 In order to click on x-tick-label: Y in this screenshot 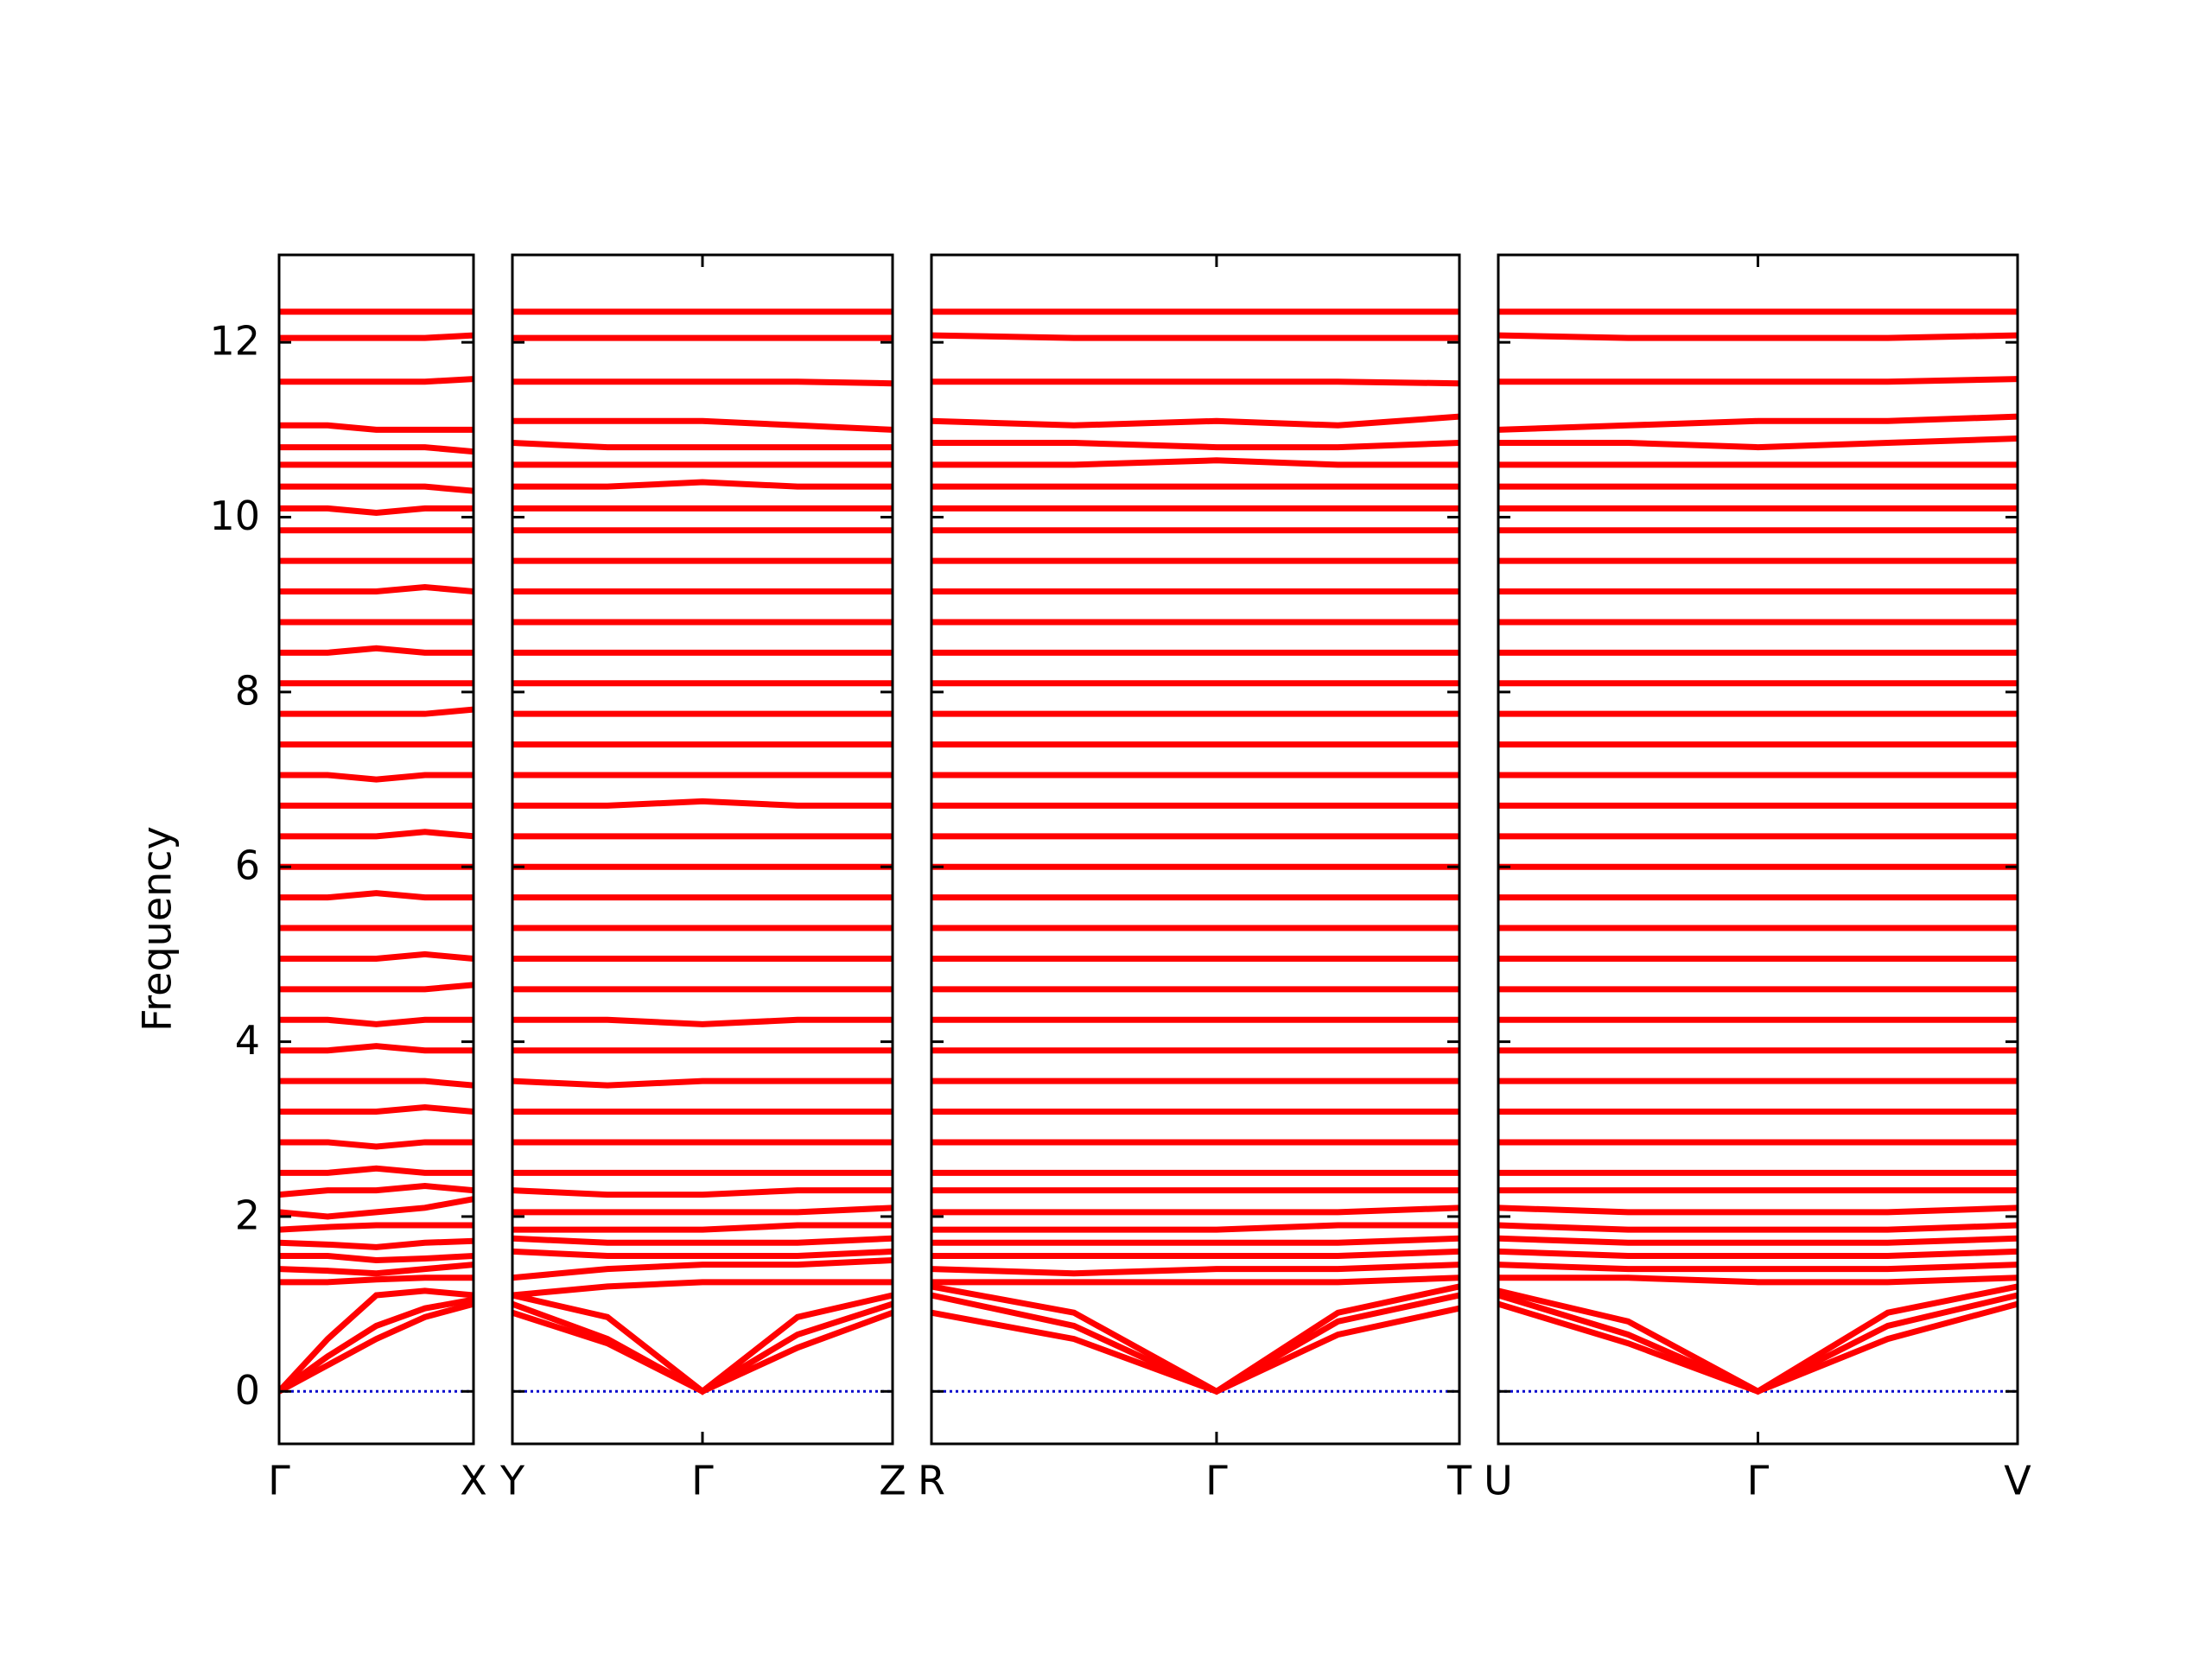, I will do `click(512, 1481)`.